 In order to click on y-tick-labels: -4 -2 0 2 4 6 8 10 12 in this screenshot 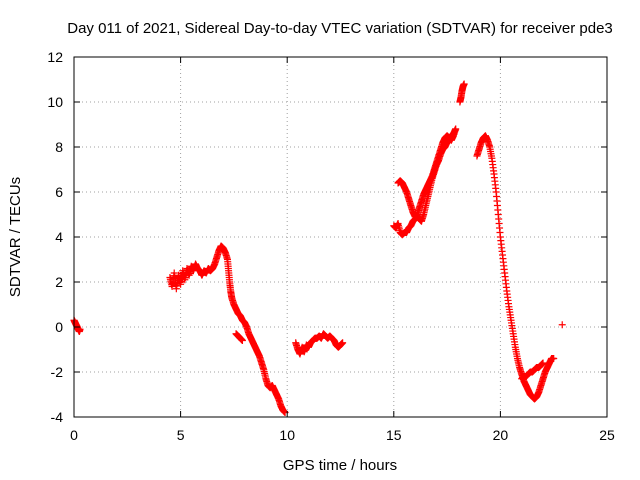, I will do `click(55, 237)`.